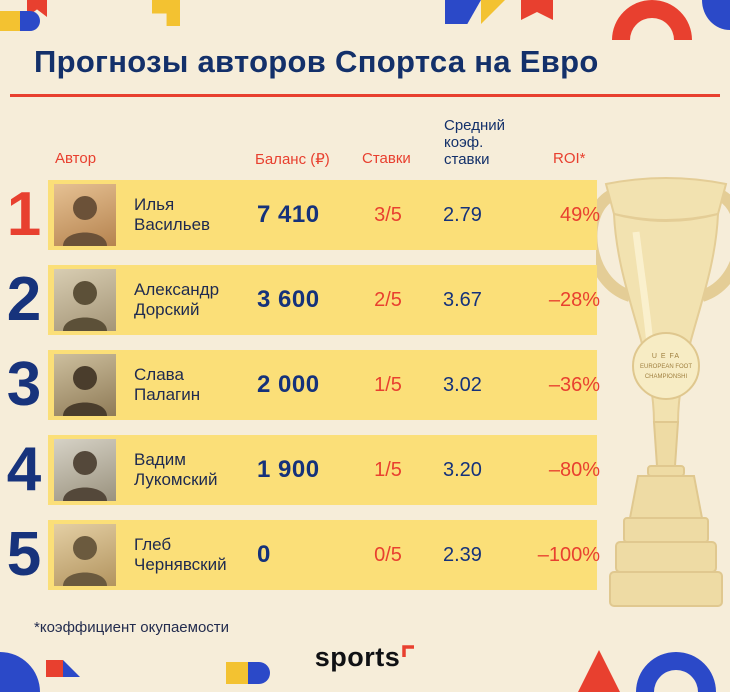 Image resolution: width=730 pixels, height=692 pixels. What do you see at coordinates (288, 299) in the screenshot?
I see `balance-value: 3 600` at bounding box center [288, 299].